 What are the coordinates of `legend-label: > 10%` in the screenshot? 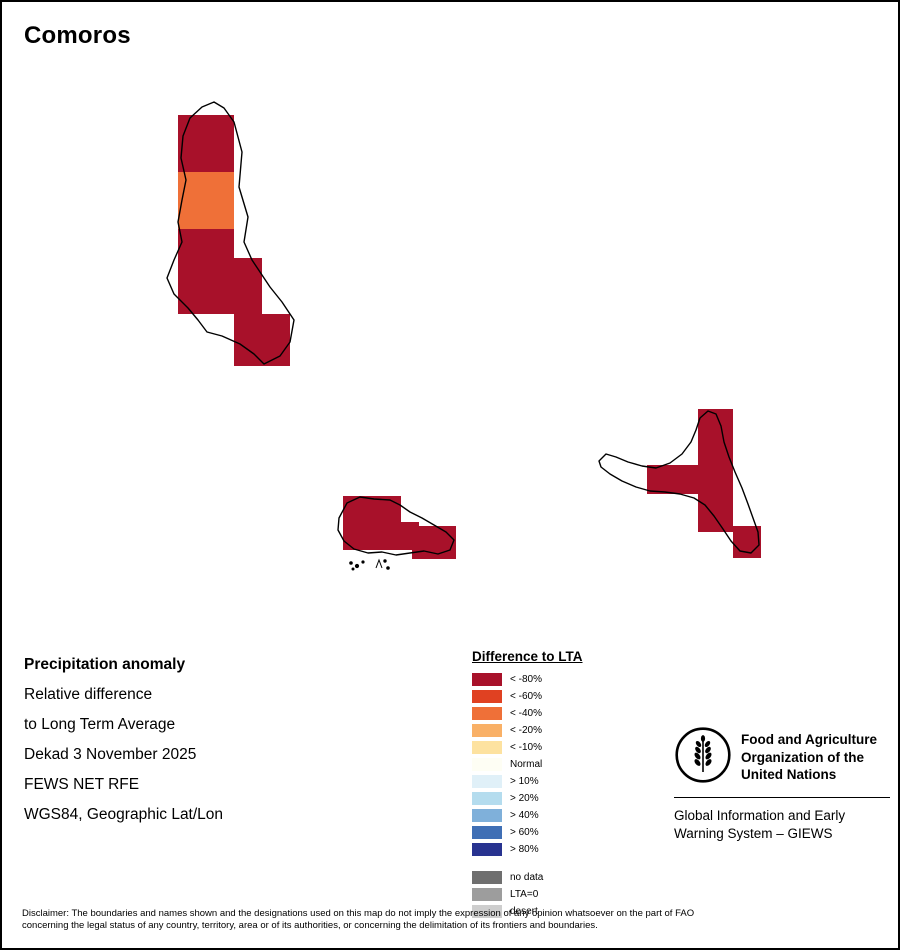 It's located at (524, 781).